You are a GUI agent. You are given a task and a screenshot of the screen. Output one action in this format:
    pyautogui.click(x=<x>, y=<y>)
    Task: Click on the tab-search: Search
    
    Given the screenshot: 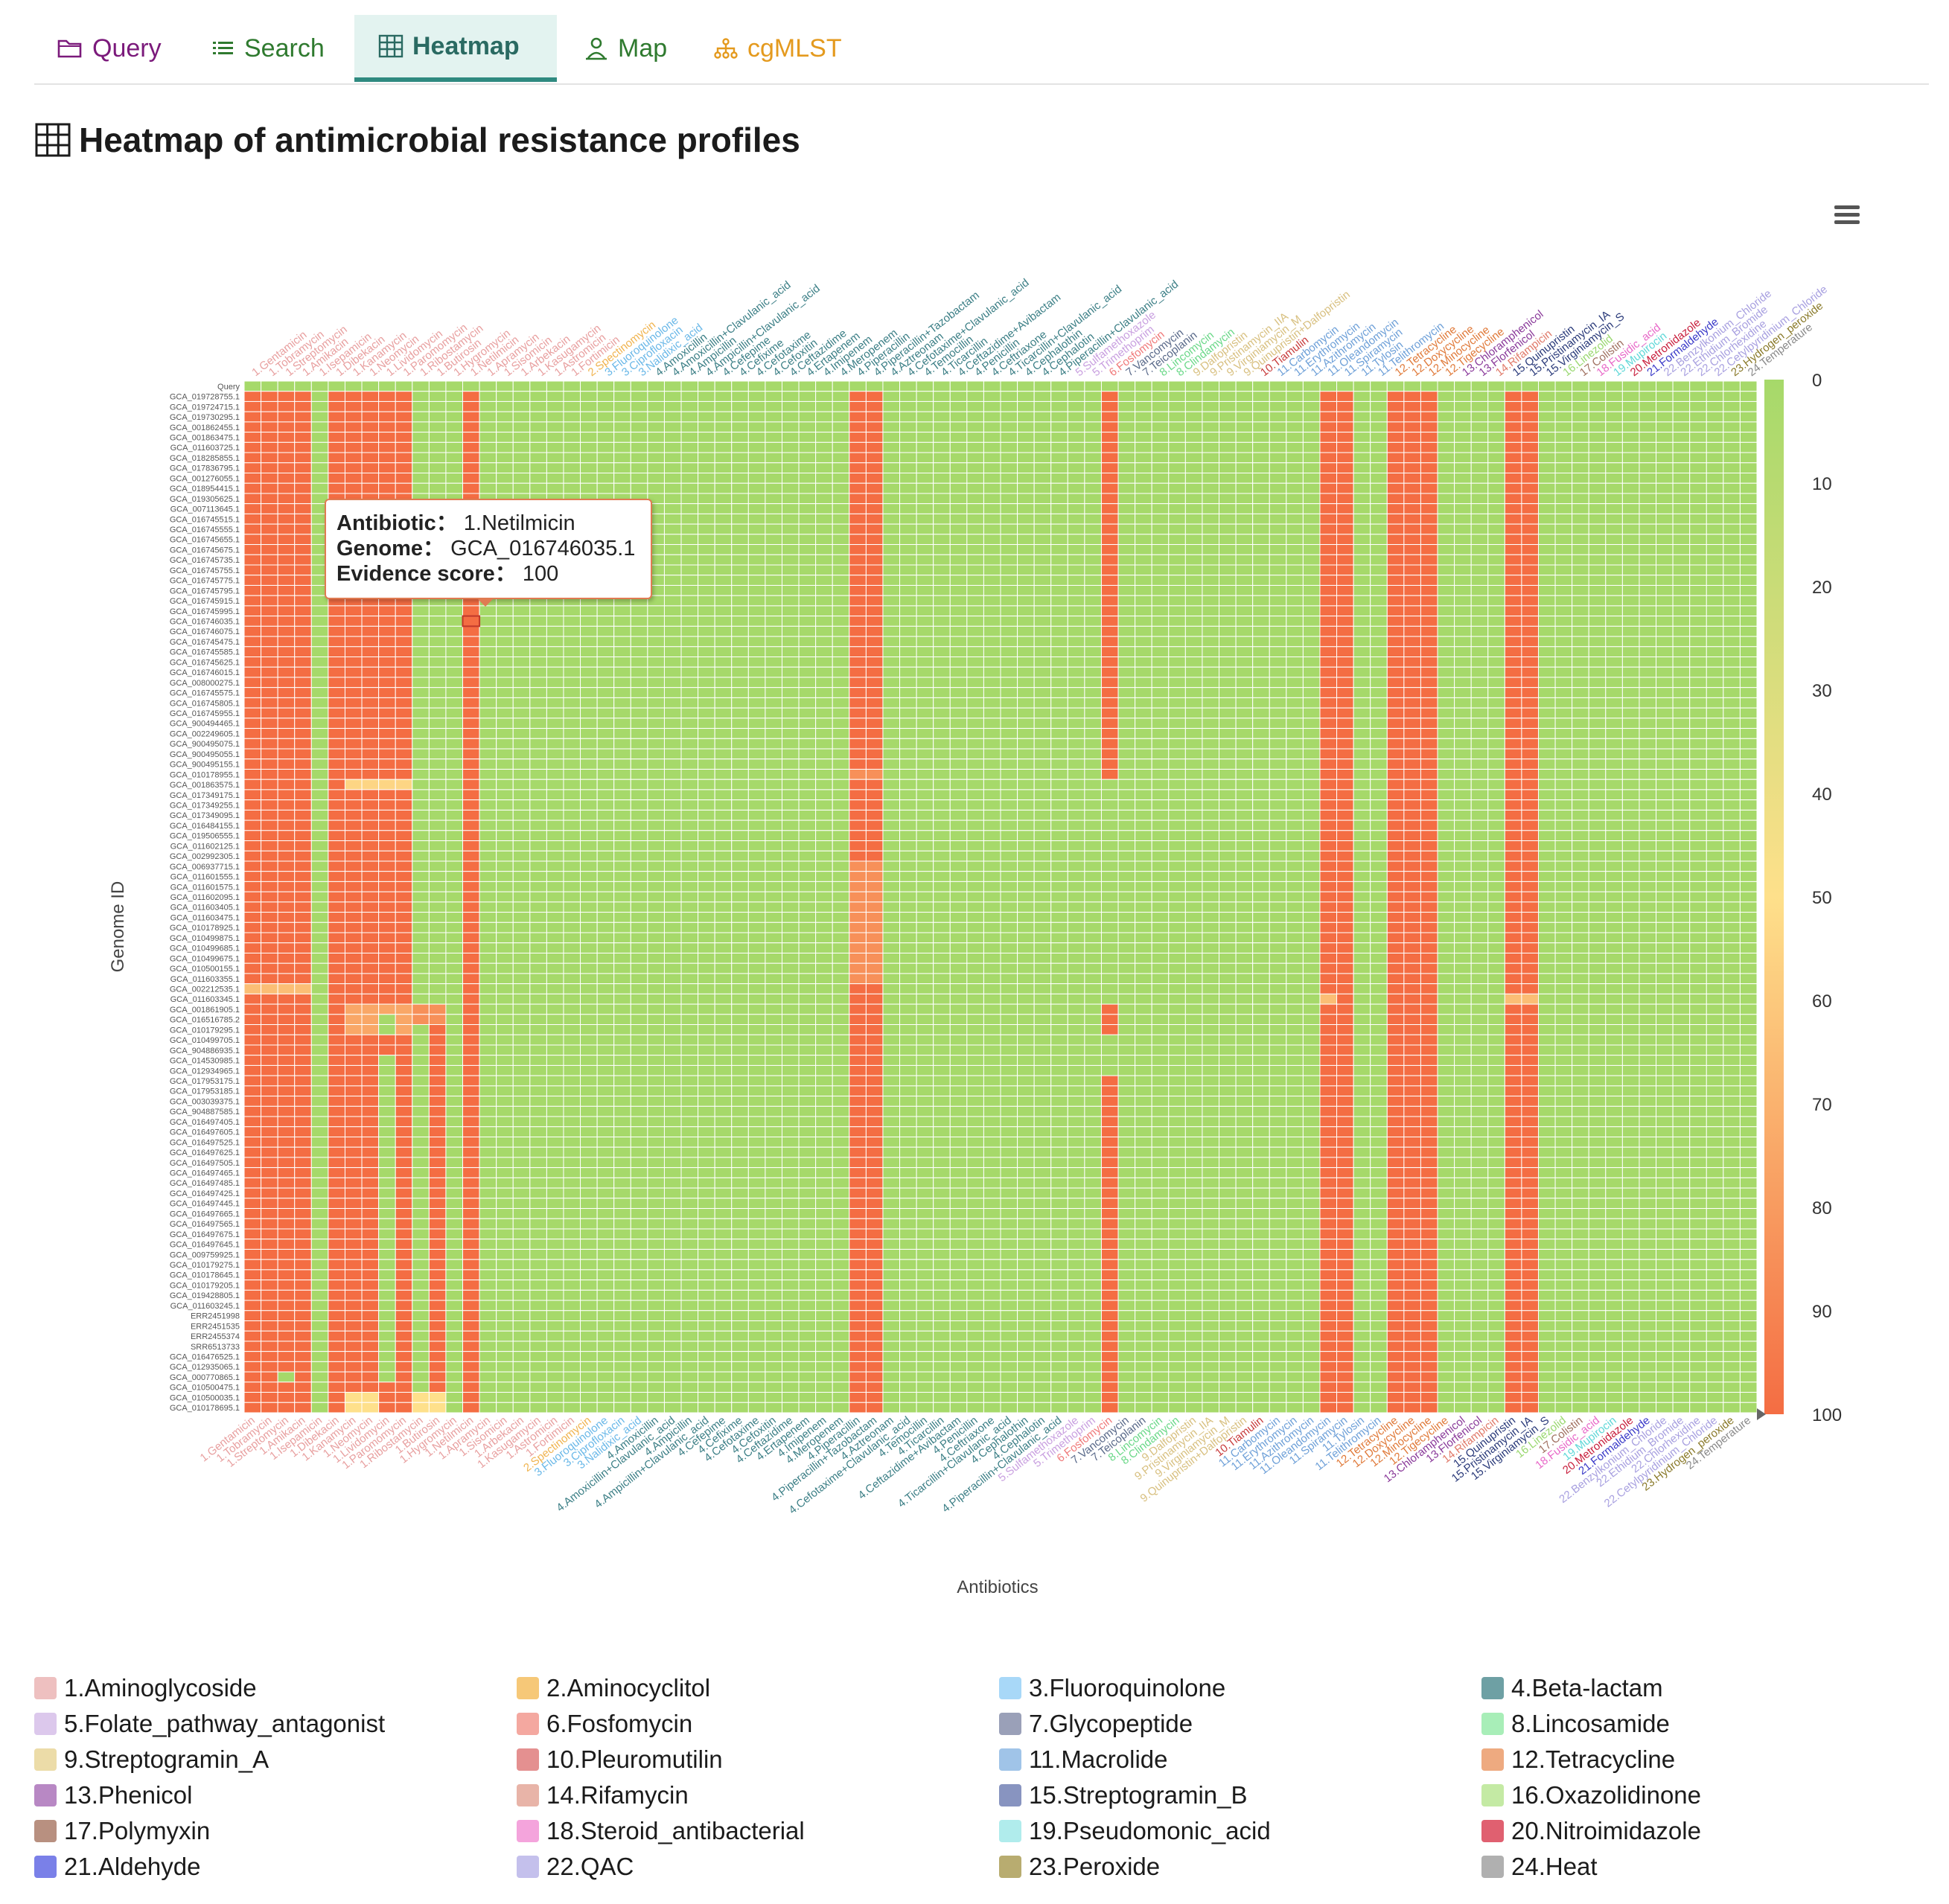 What is the action you would take?
    pyautogui.click(x=289, y=48)
    